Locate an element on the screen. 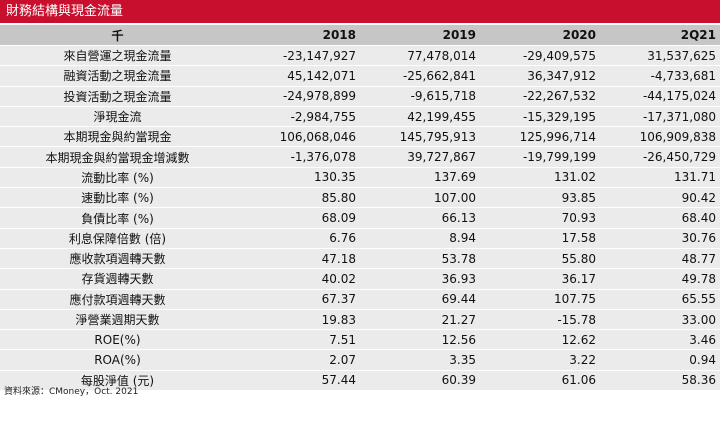 The height and width of the screenshot is (422, 720). table-cell: 107.00 is located at coordinates (420, 198).